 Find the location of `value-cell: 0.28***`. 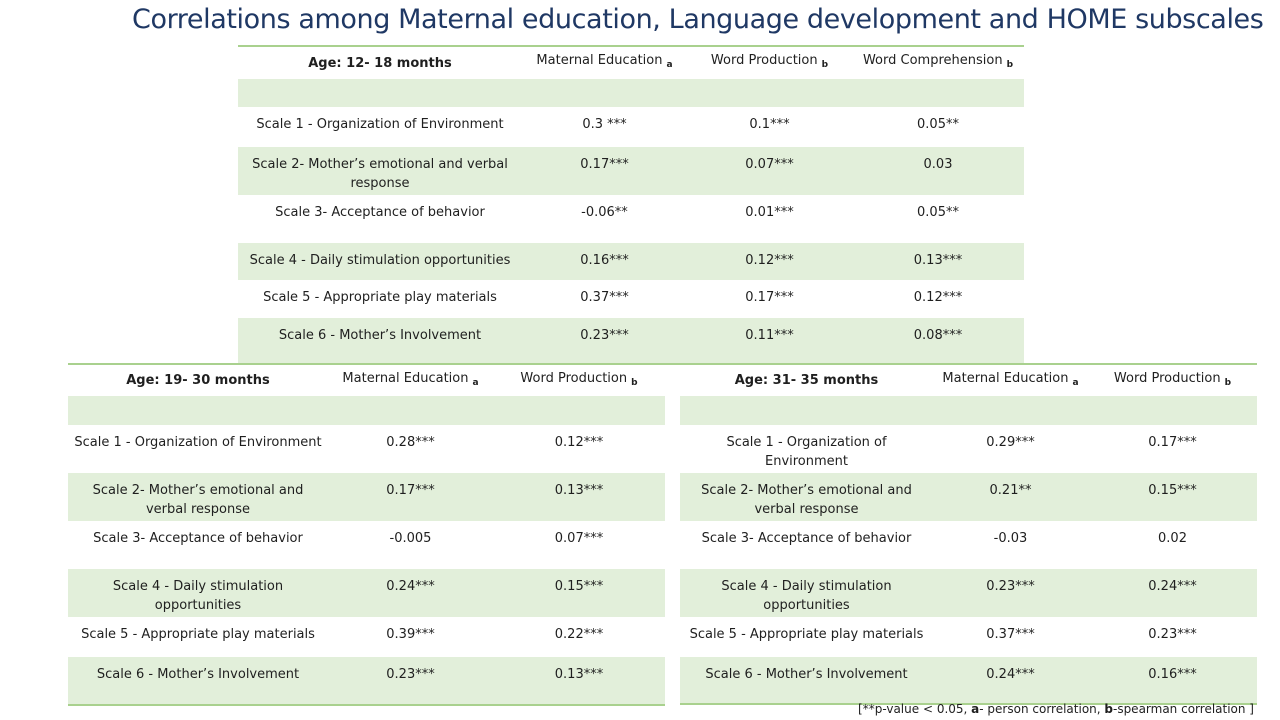

value-cell: 0.28*** is located at coordinates (410, 442).